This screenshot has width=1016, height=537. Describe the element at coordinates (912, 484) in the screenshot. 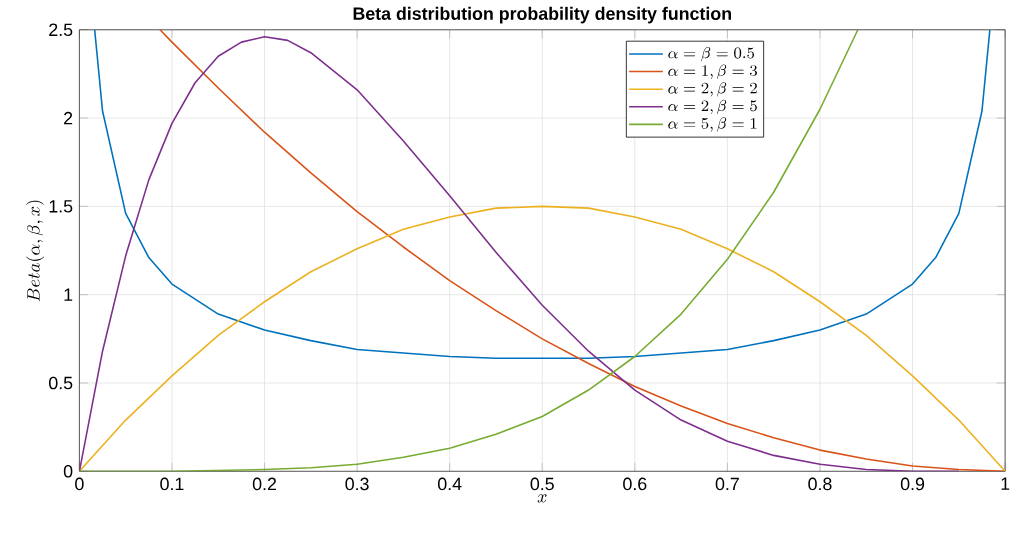

I see `x-tick-label: 0.9` at that location.